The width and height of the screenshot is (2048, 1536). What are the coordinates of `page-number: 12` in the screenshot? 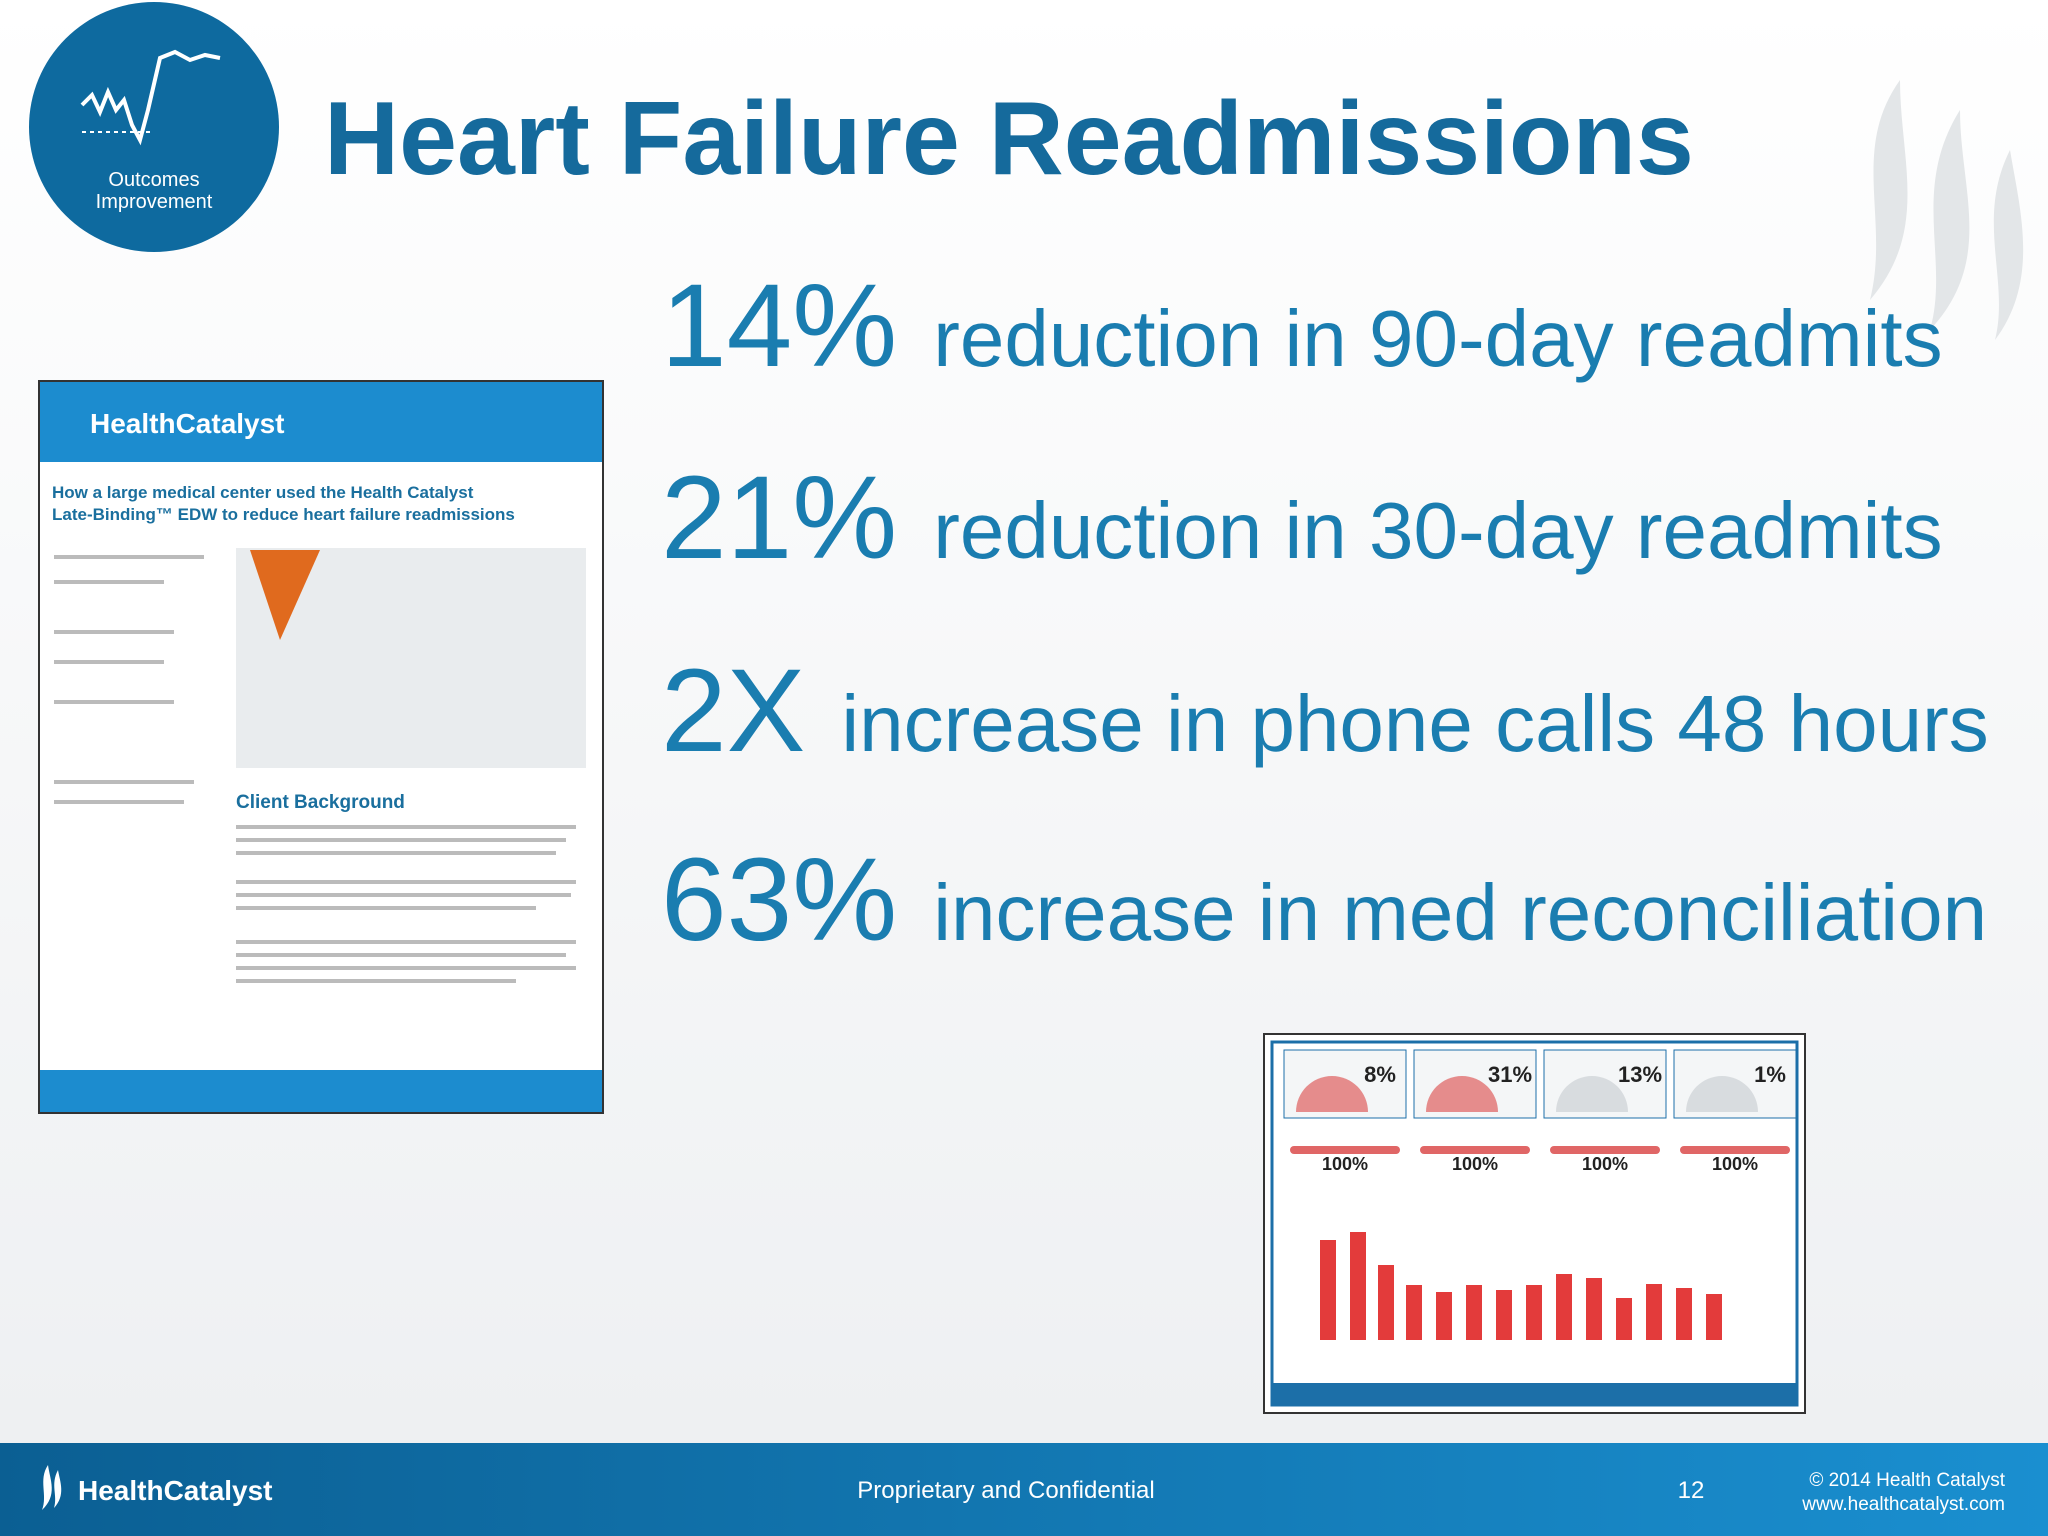 It's located at (1691, 1490).